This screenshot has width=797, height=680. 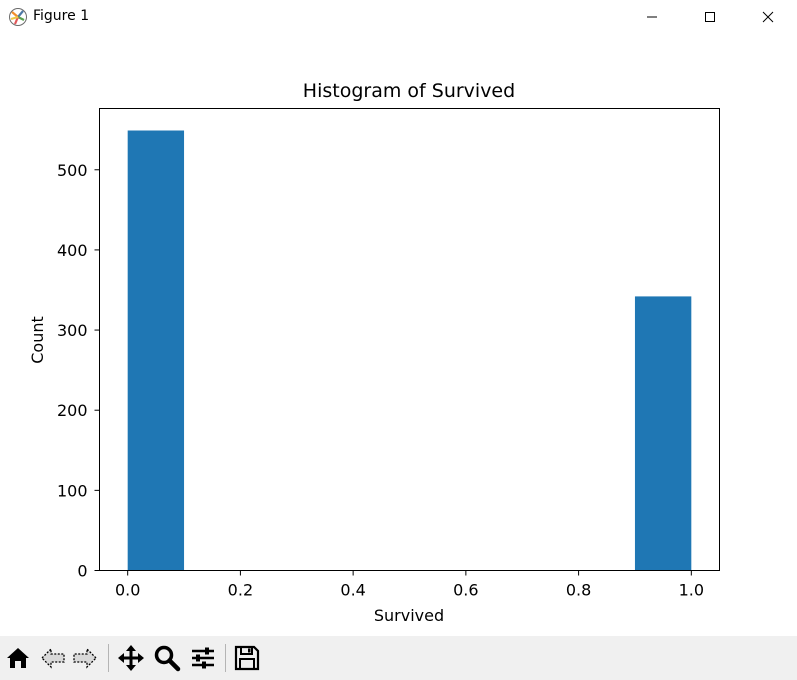 I want to click on chart-title: Histogram of Survived, so click(x=409, y=91).